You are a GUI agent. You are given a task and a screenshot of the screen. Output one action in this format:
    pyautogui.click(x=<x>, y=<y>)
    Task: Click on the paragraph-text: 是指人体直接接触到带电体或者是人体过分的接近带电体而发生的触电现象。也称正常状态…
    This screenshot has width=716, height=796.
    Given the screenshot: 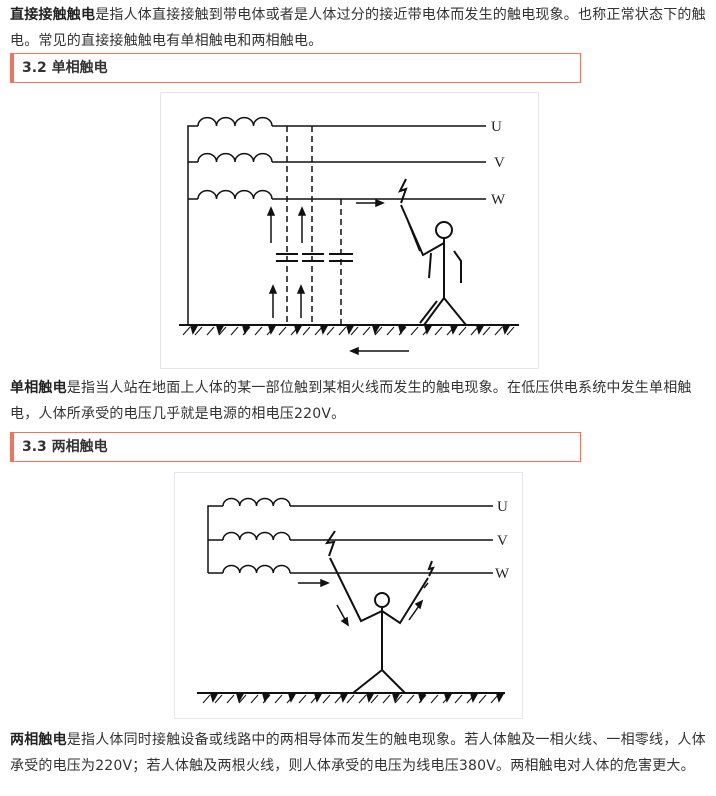 What is the action you would take?
    pyautogui.click(x=358, y=28)
    